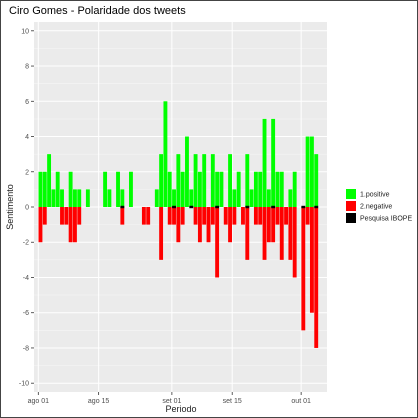 The width and height of the screenshot is (418, 418). What do you see at coordinates (99, 401) in the screenshot?
I see `x-tick-label: ago 15` at bounding box center [99, 401].